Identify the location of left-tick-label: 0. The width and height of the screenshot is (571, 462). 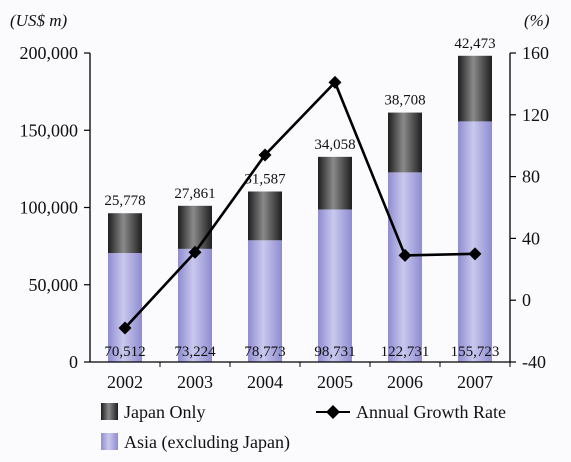
(73, 362).